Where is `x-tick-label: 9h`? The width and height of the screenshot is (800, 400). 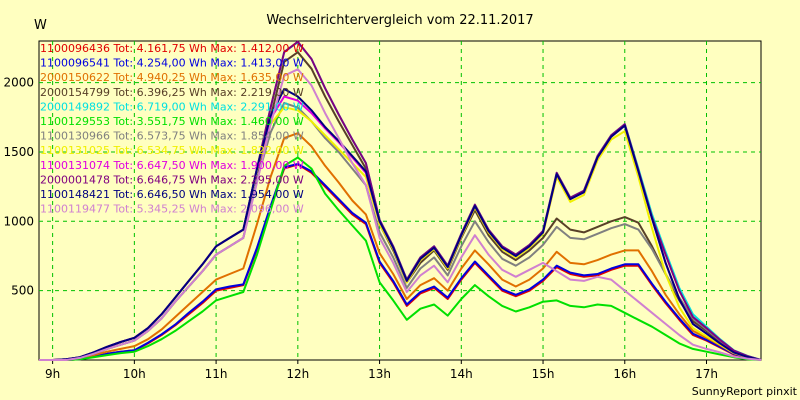
x-tick-label: 9h is located at coordinates (52, 374).